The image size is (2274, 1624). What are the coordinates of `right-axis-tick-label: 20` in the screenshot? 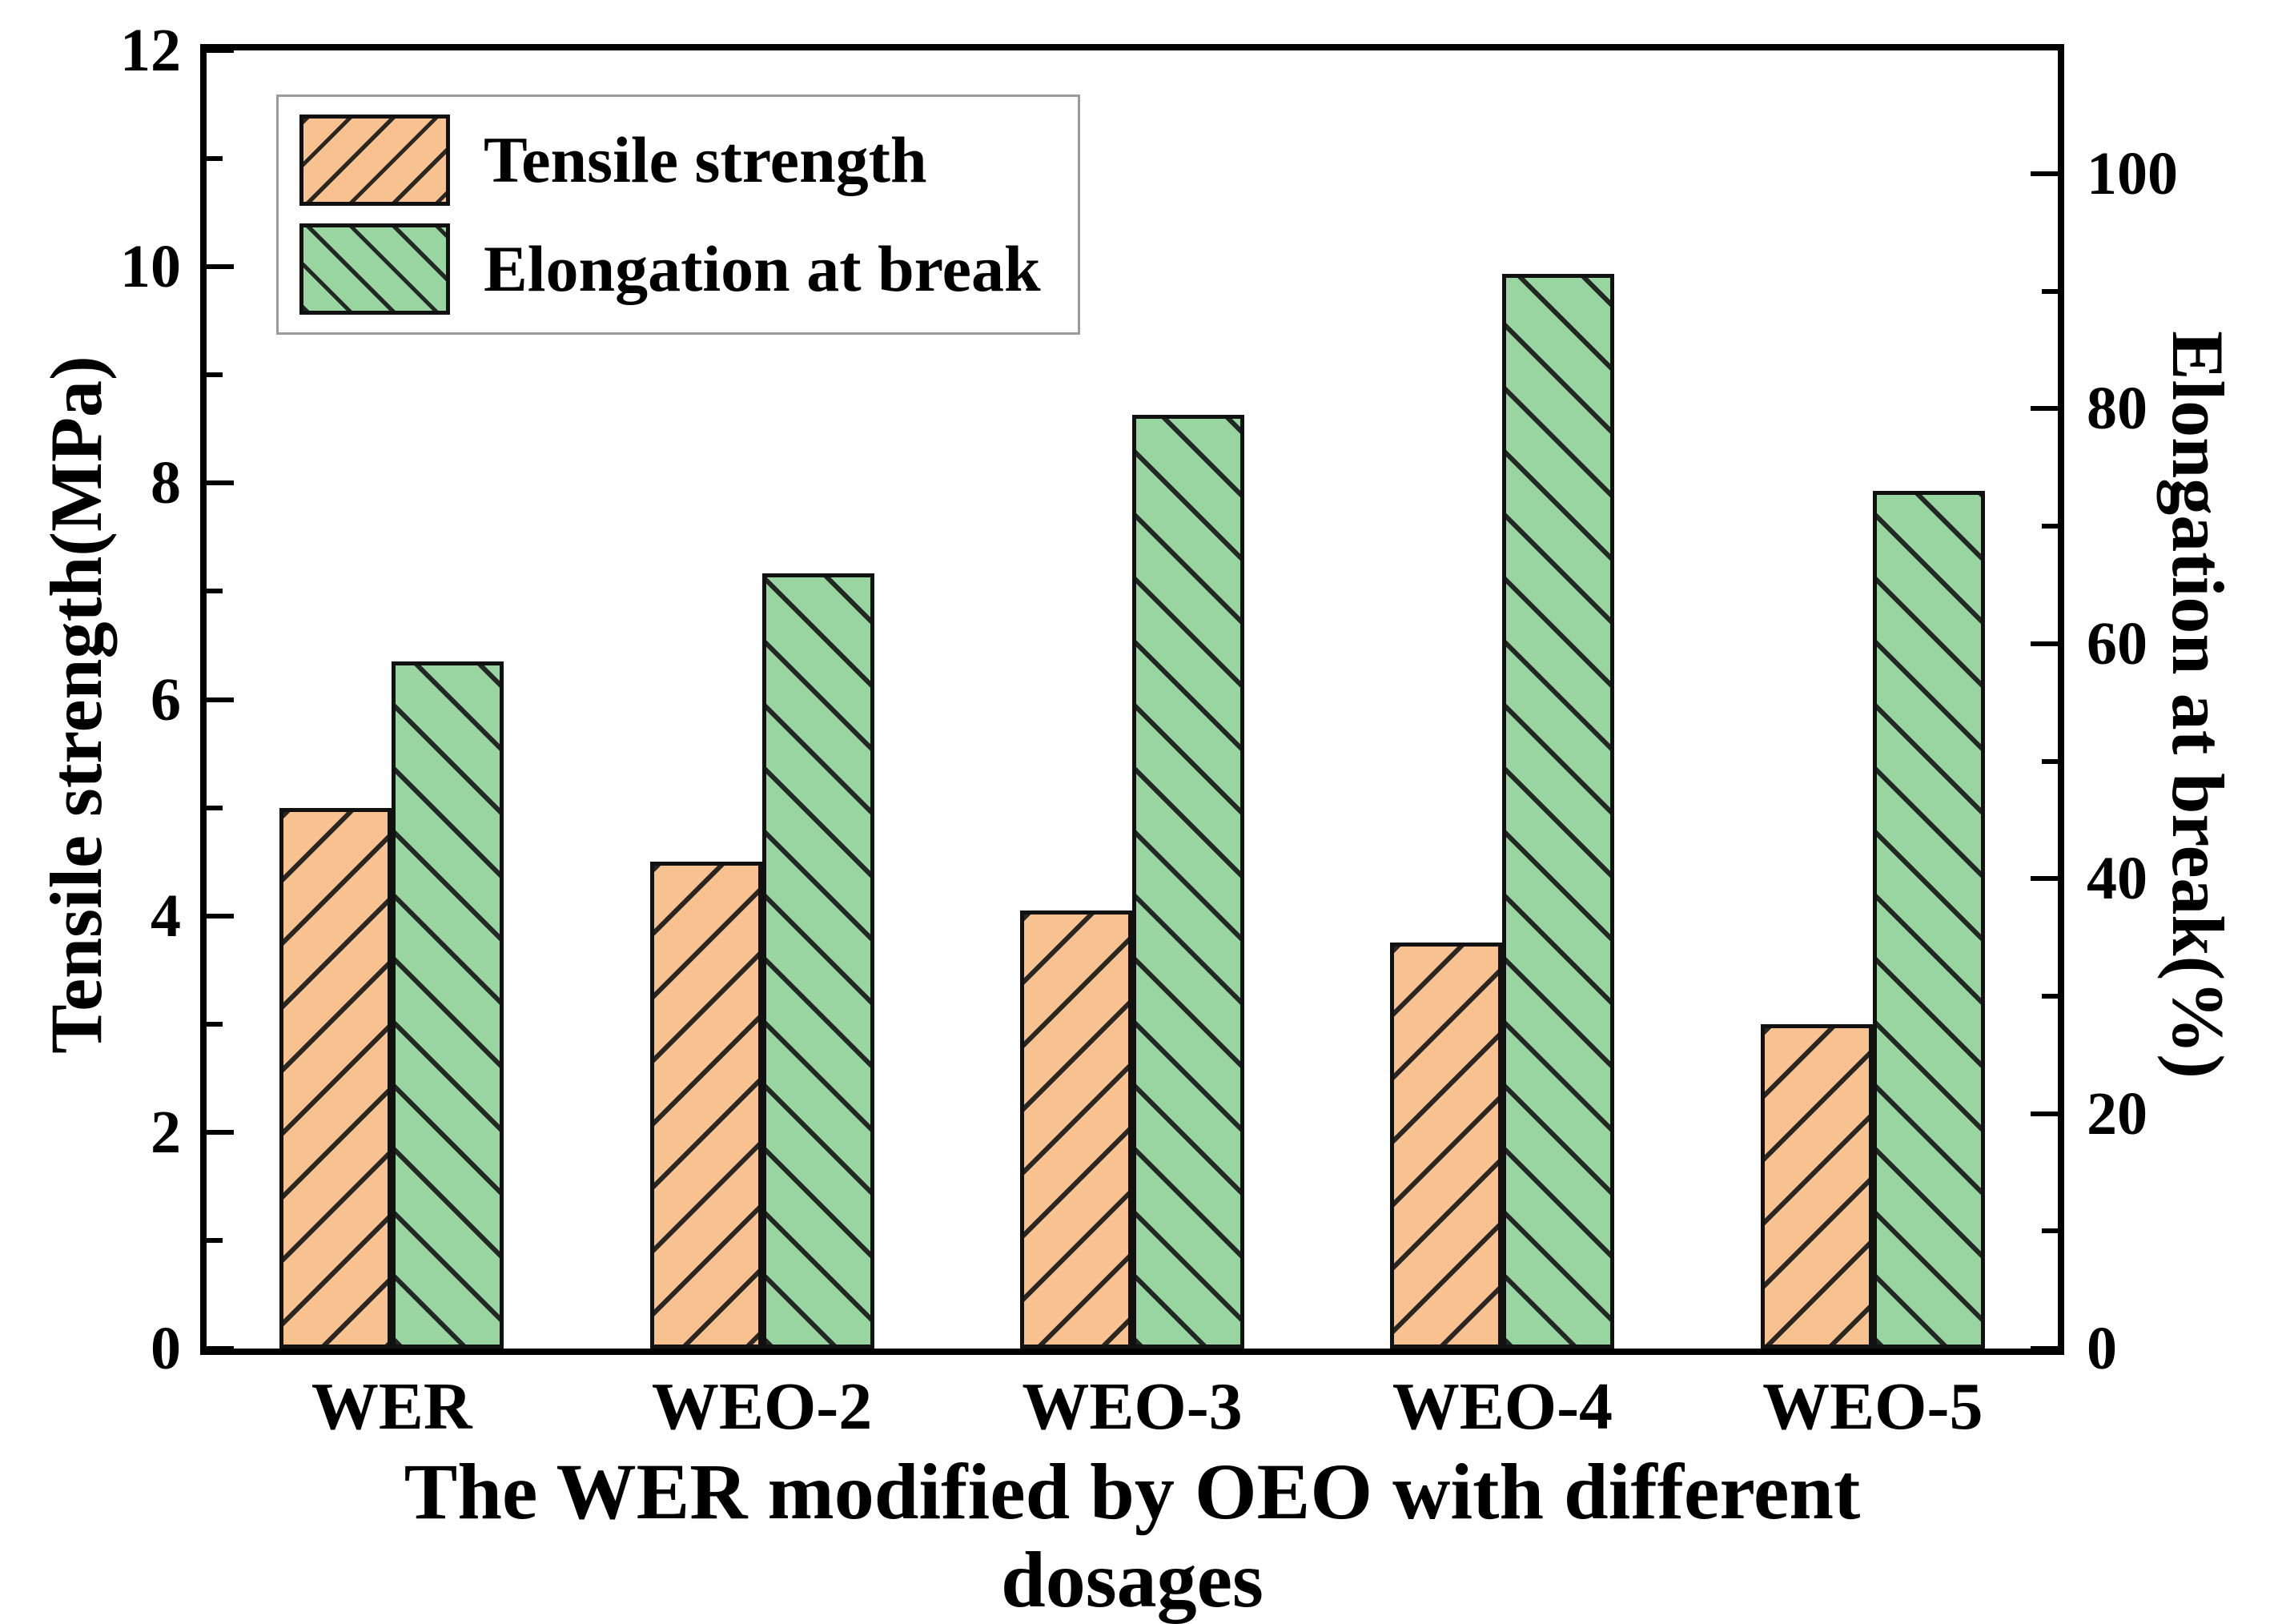 It's located at (2117, 1113).